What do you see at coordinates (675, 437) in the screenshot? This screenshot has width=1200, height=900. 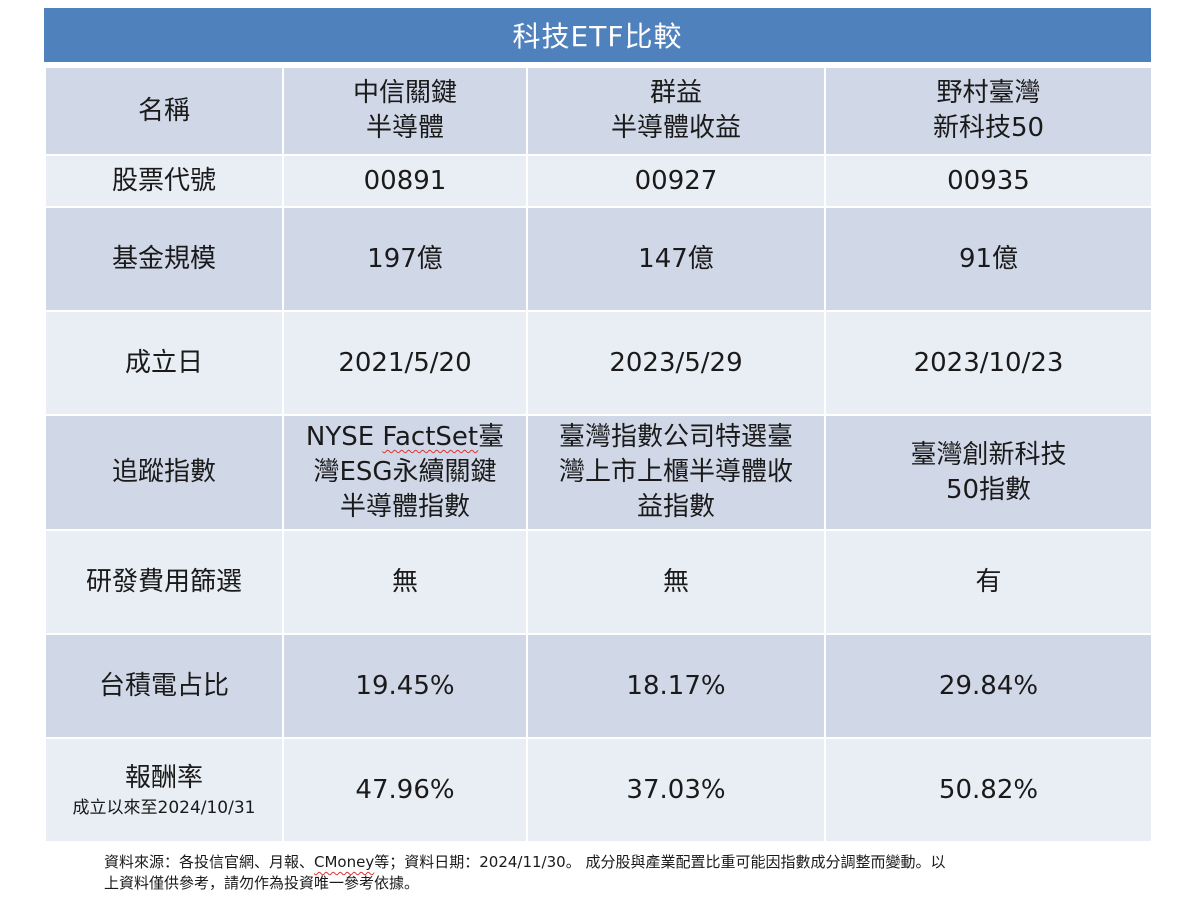 I see `index-line1: 臺灣指數公司特選臺` at bounding box center [675, 437].